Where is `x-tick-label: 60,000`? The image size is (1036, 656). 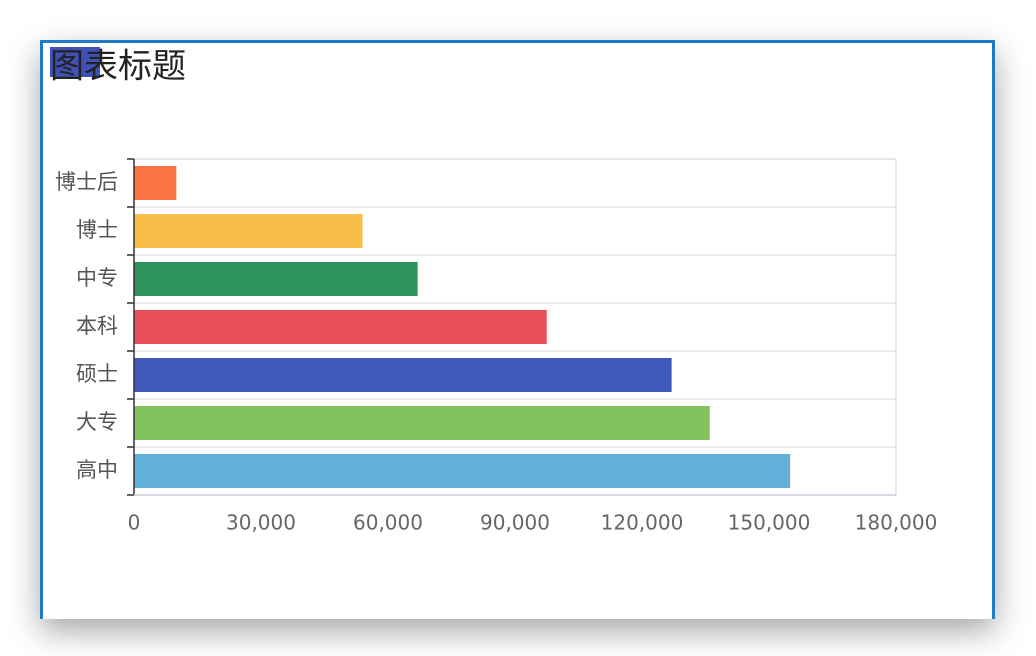
x-tick-label: 60,000 is located at coordinates (388, 523).